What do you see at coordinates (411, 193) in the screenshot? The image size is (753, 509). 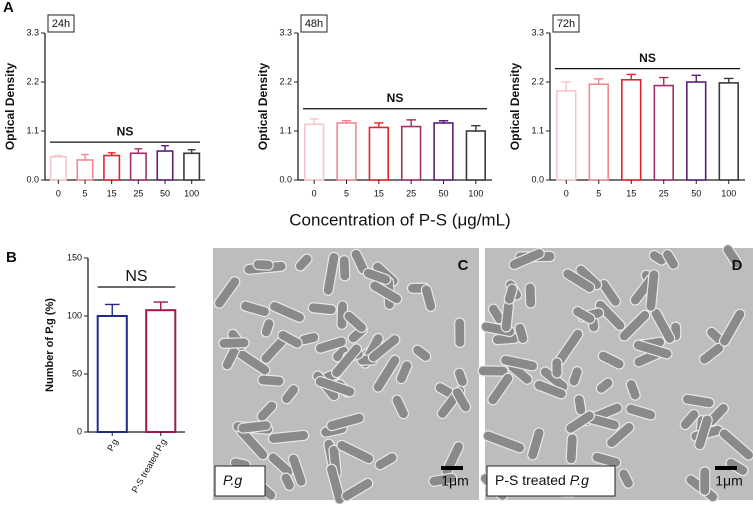 I see `x-tick-label: 25` at bounding box center [411, 193].